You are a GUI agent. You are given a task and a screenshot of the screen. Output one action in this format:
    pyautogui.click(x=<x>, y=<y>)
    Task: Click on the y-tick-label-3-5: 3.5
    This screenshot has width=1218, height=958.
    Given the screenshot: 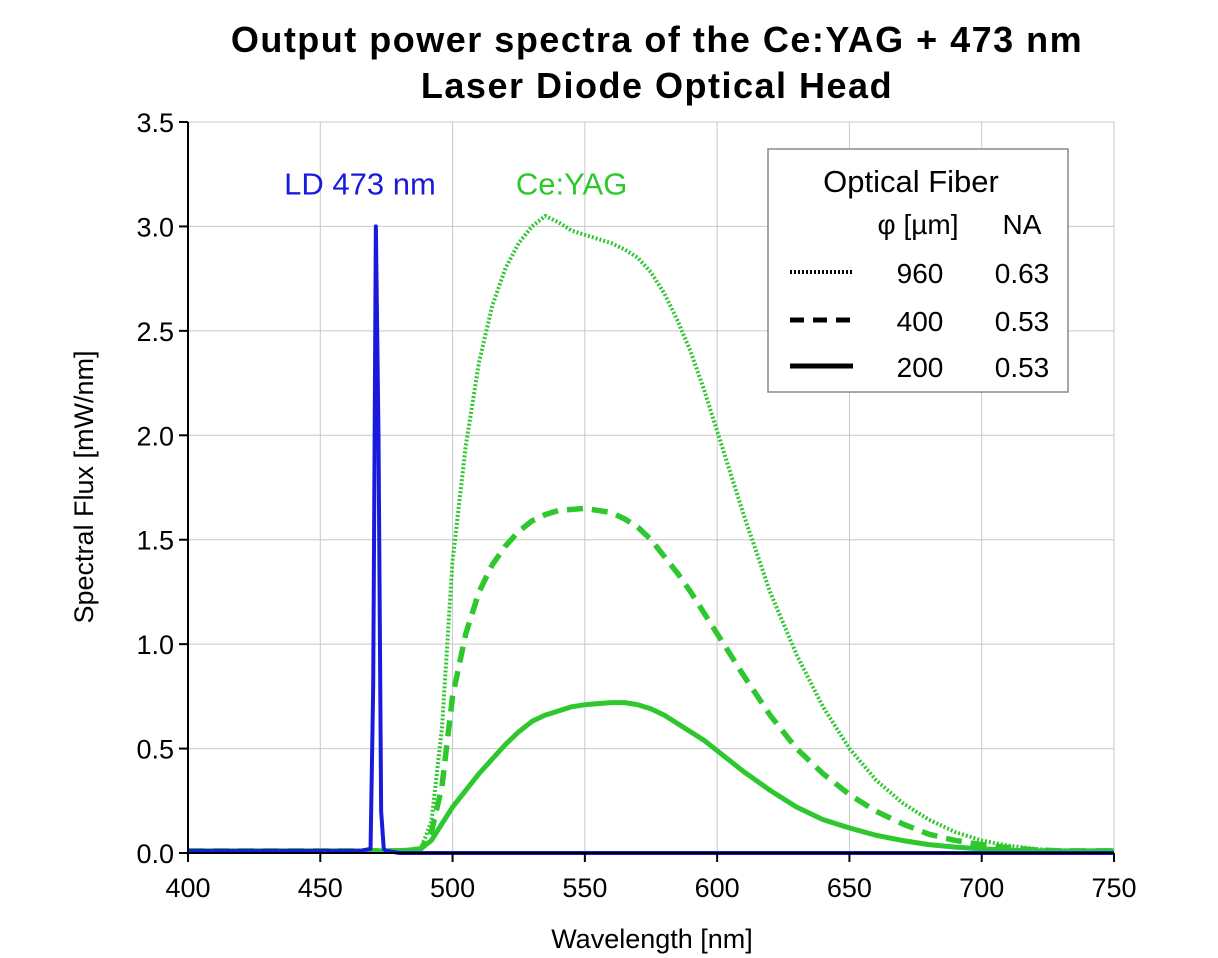 What is the action you would take?
    pyautogui.click(x=155, y=123)
    